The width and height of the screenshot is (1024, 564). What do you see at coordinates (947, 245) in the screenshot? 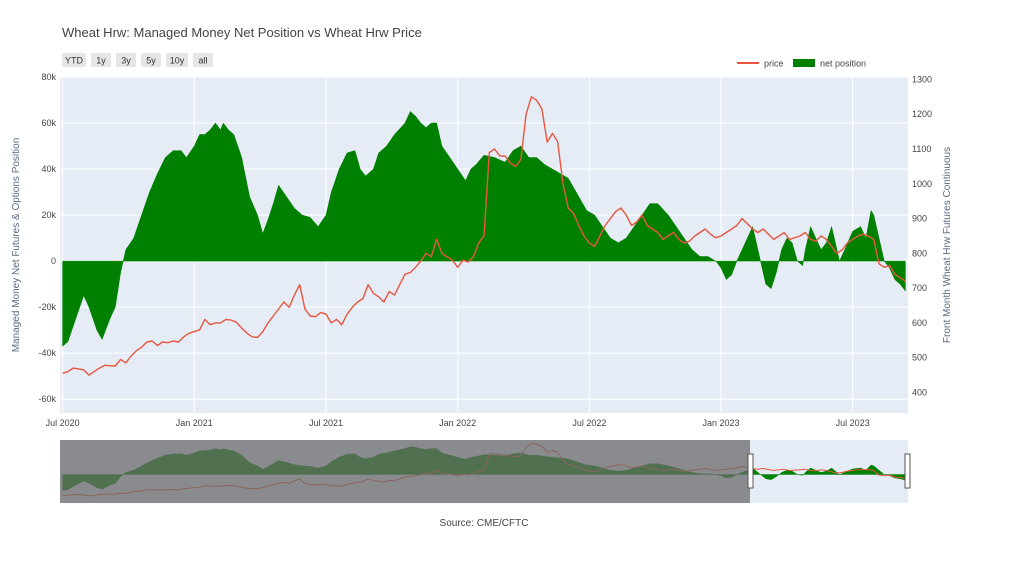
I see `y-axis-right-label: Front Month Wheat Hrw Futures Continuous` at bounding box center [947, 245].